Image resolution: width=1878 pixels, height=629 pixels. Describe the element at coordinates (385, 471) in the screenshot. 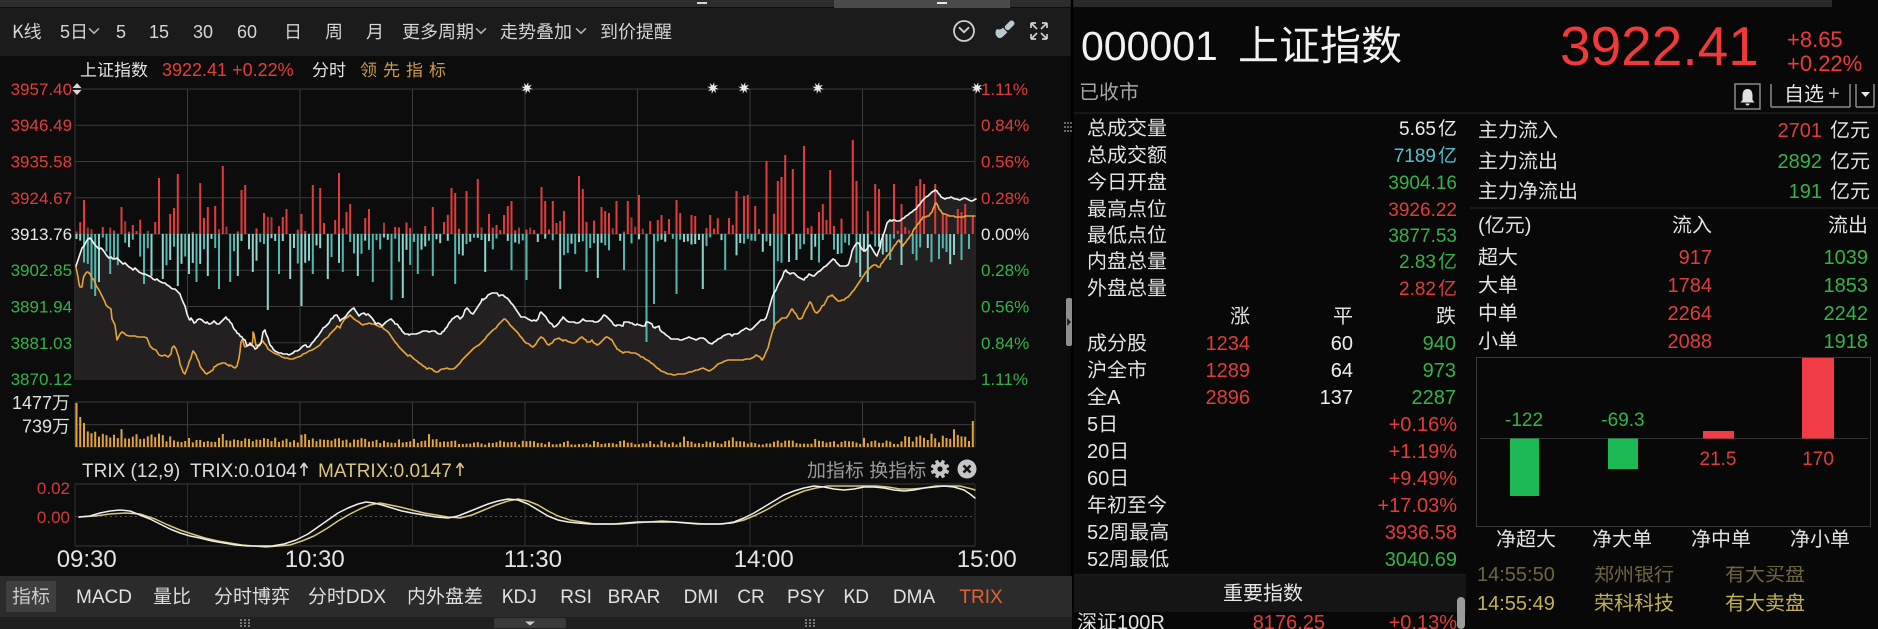

I see `svg-text: MATRIX:0.0147` at that location.